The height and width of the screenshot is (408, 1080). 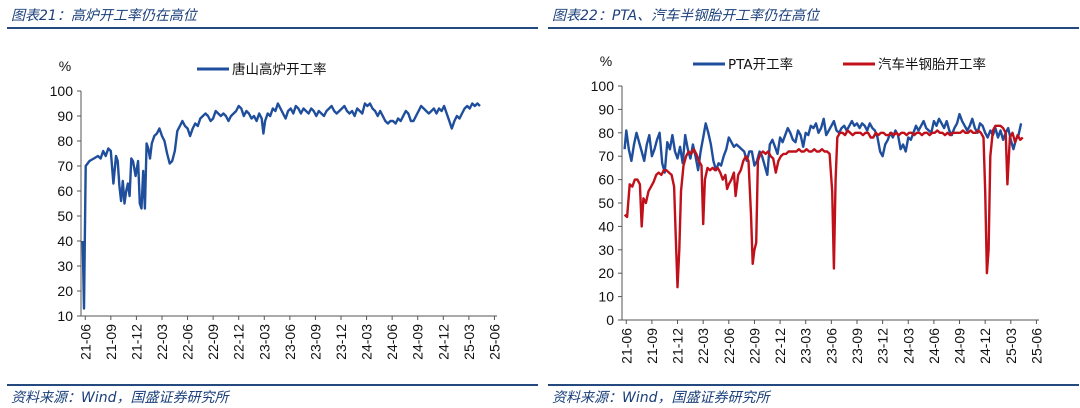 What do you see at coordinates (104, 16) in the screenshot?
I see `chart-title: 图表21：高炉开工率仍在高位` at bounding box center [104, 16].